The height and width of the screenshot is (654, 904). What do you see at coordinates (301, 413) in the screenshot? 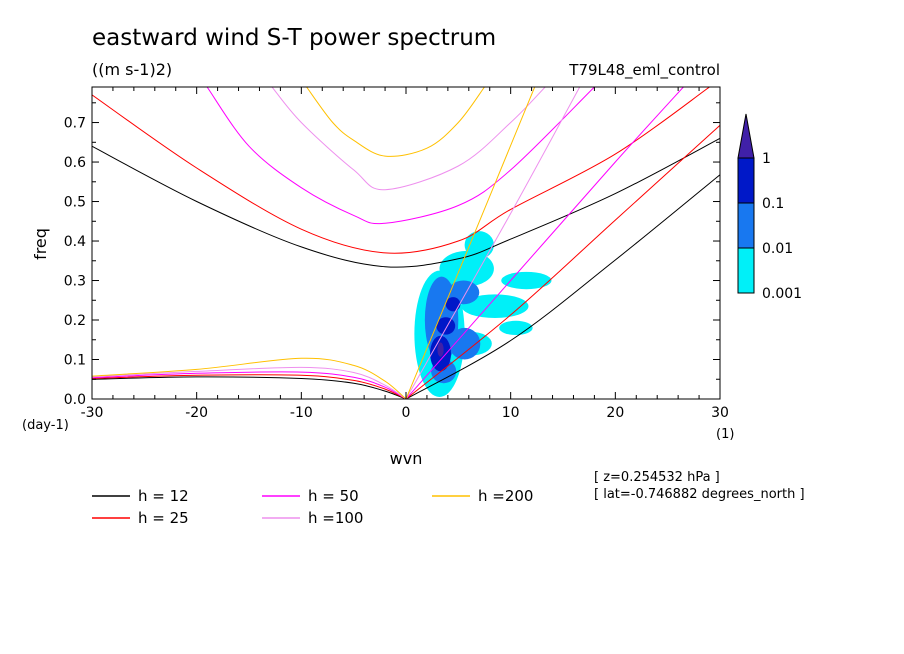
I see `x-tick-label-2: -10` at bounding box center [301, 413].